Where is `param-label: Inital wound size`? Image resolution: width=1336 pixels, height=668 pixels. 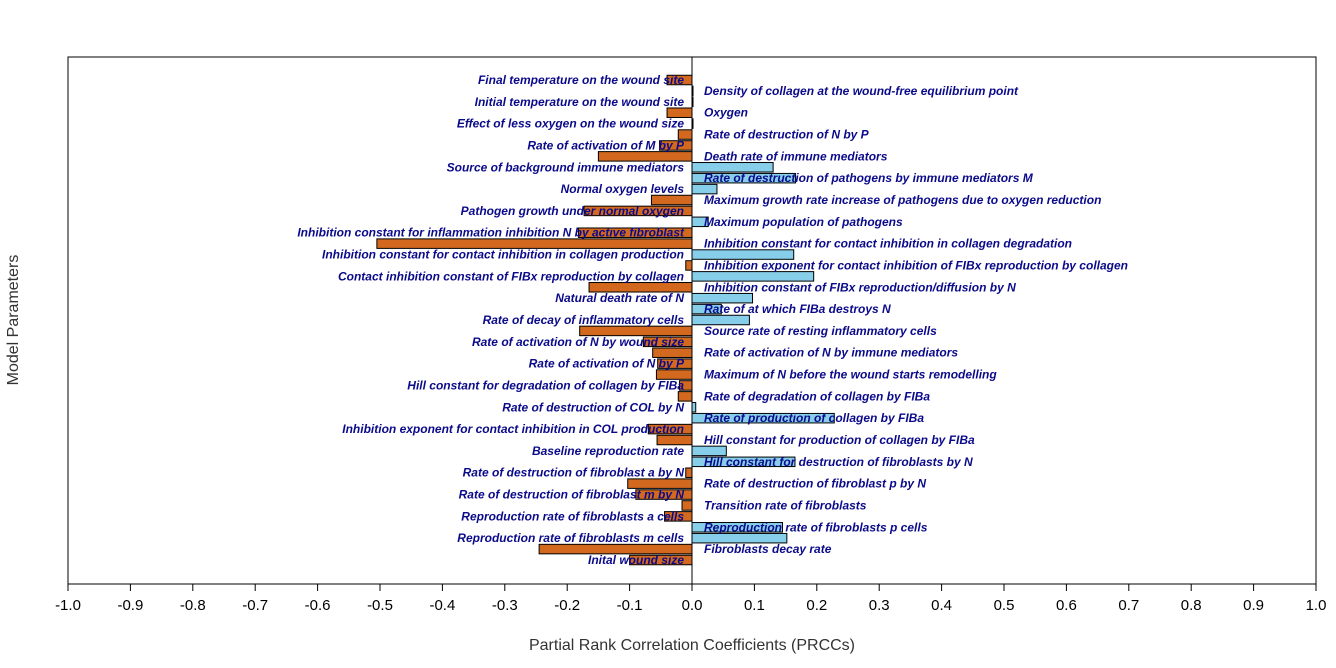
param-label: Inital wound size is located at coordinates (636, 560).